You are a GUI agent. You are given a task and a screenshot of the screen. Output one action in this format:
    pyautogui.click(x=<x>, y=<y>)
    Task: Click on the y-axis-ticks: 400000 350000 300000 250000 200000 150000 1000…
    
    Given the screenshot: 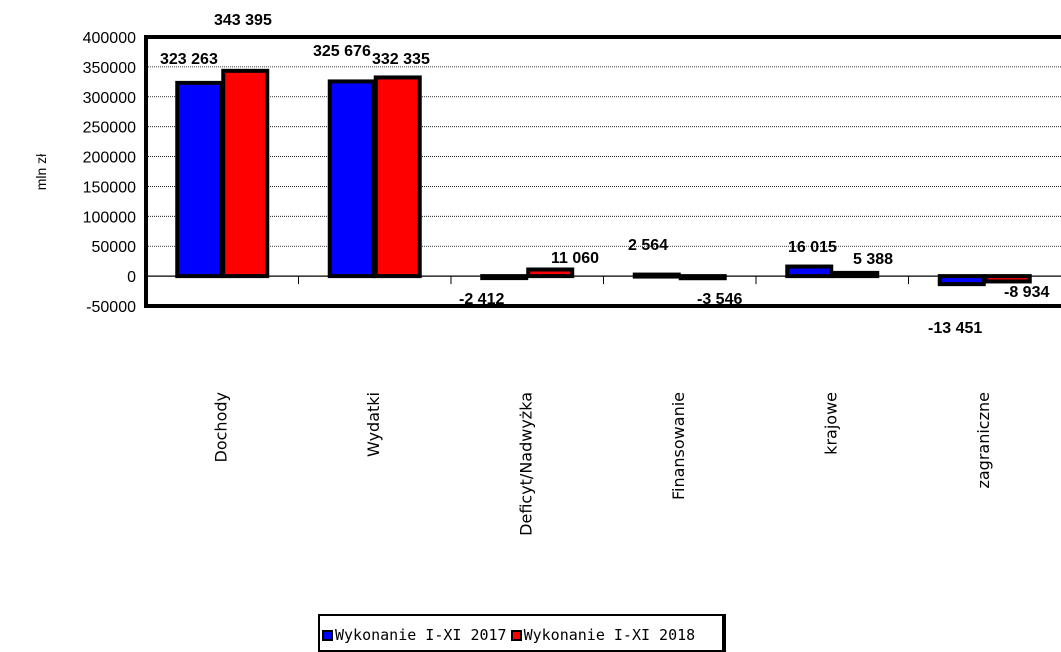 What is the action you would take?
    pyautogui.click(x=109, y=173)
    